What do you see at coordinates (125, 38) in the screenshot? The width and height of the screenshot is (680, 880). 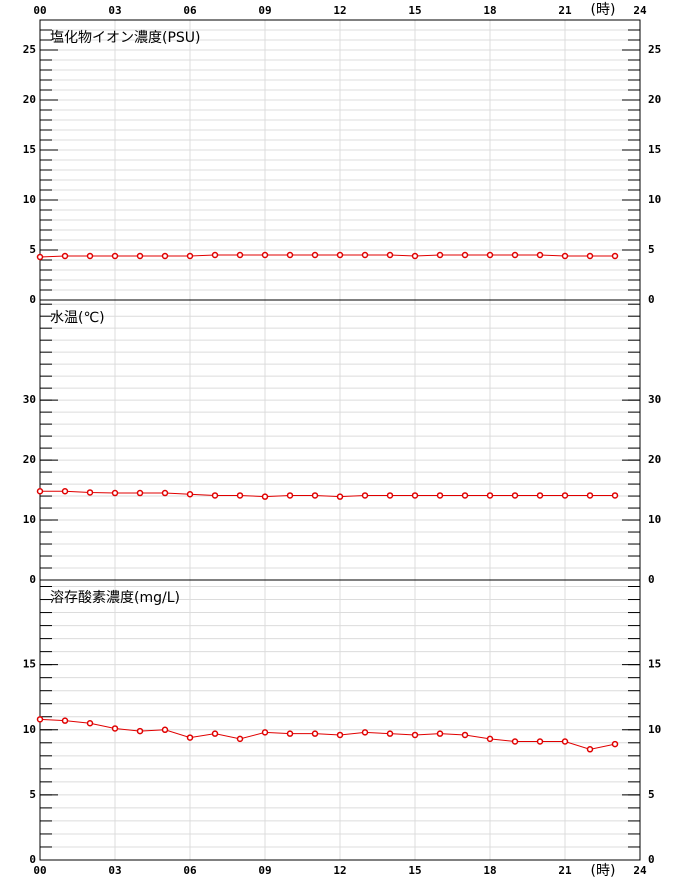 I see `panel-title: 塩化物イオン濃度(PSU)` at bounding box center [125, 38].